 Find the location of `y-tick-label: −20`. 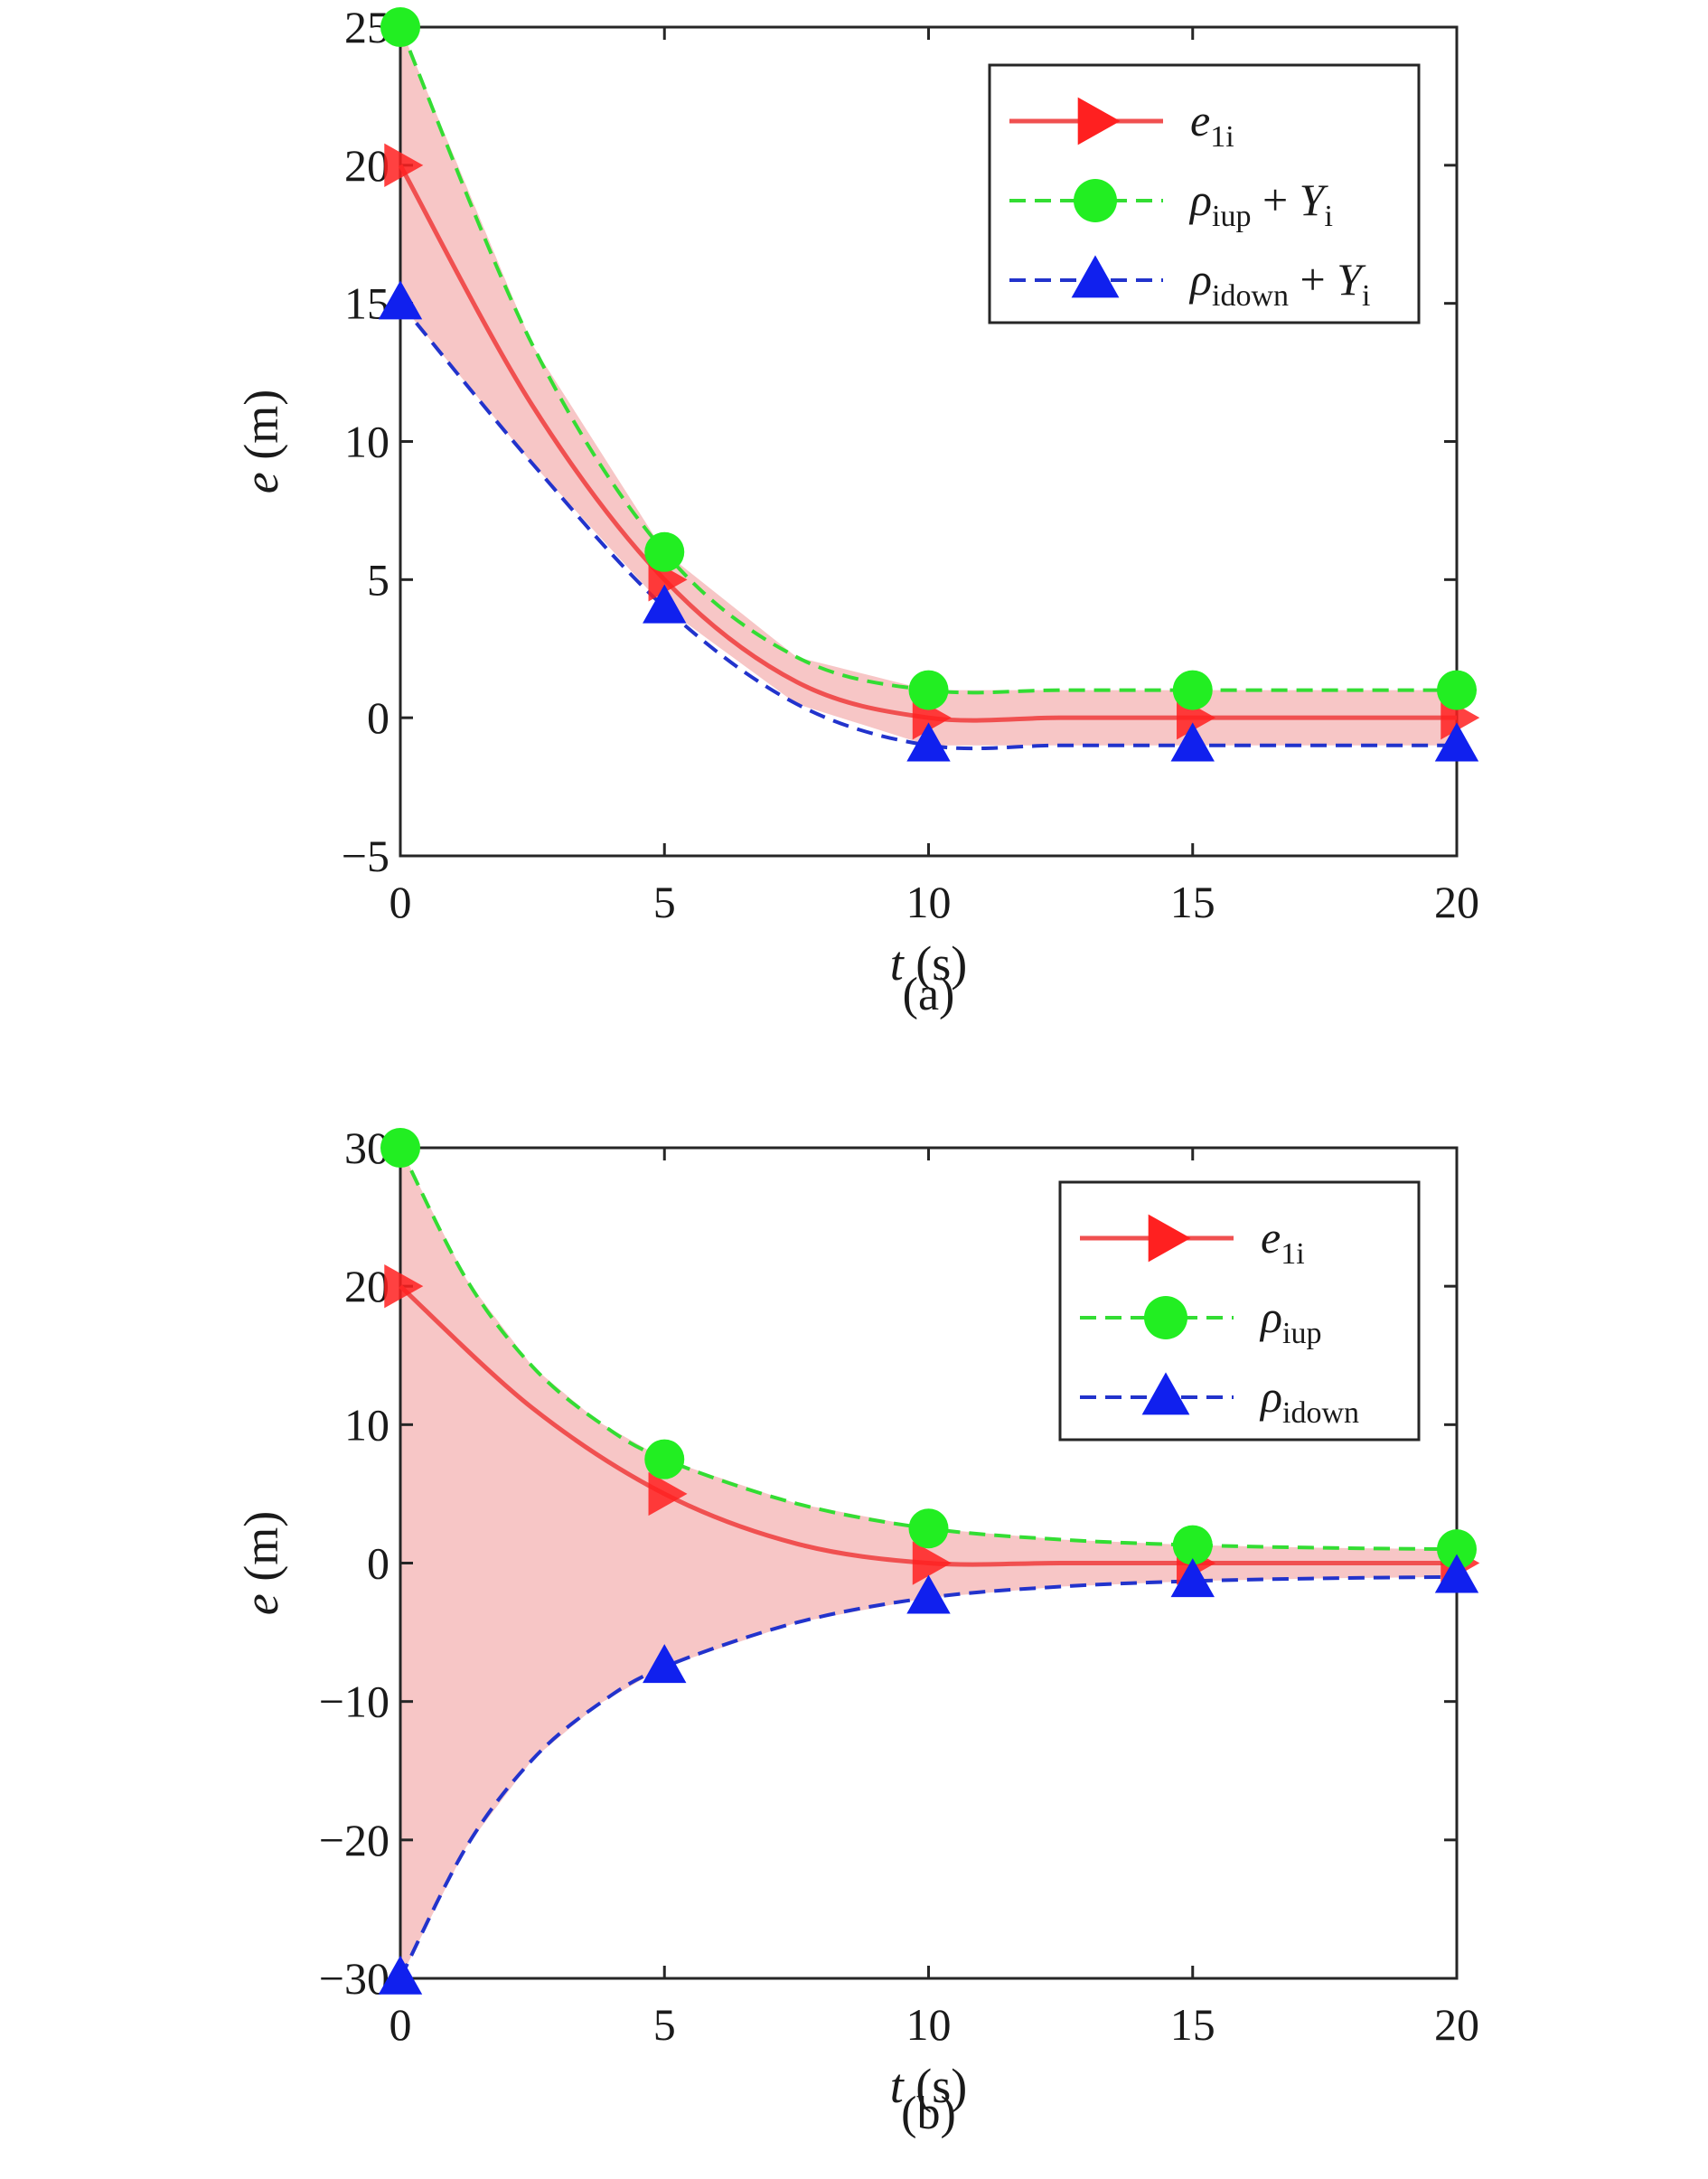

y-tick-label: −20 is located at coordinates (354, 1840).